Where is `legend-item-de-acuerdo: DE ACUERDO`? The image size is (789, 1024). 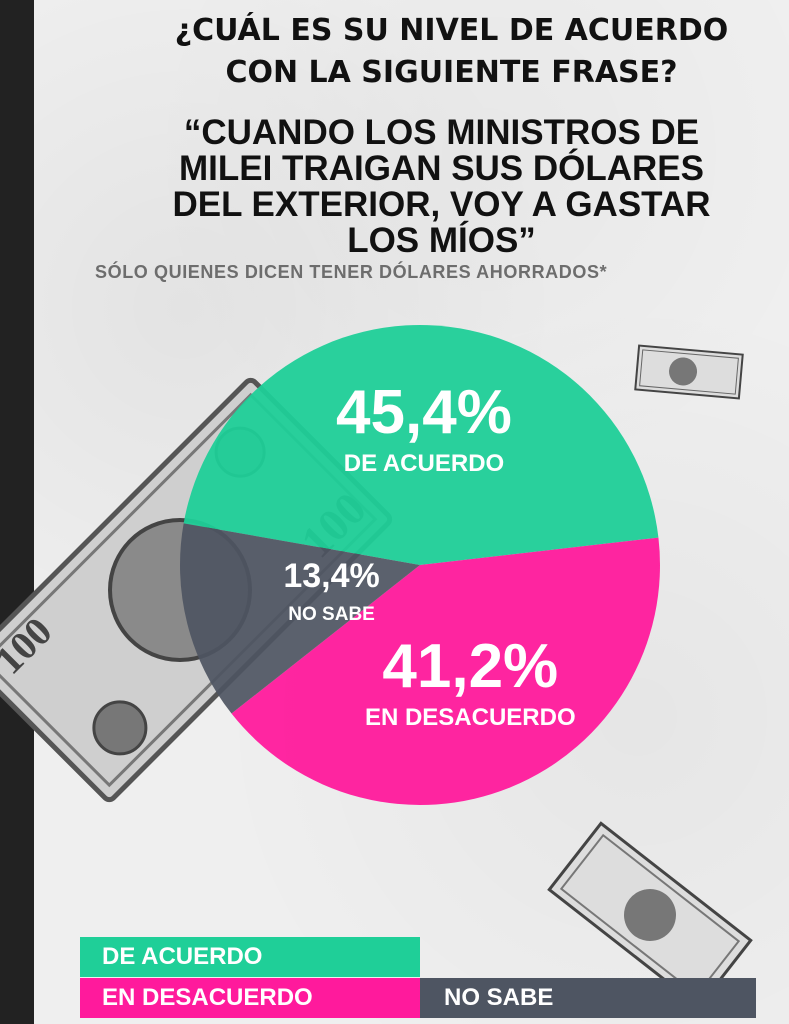 legend-item-de-acuerdo: DE ACUERDO is located at coordinates (250, 957).